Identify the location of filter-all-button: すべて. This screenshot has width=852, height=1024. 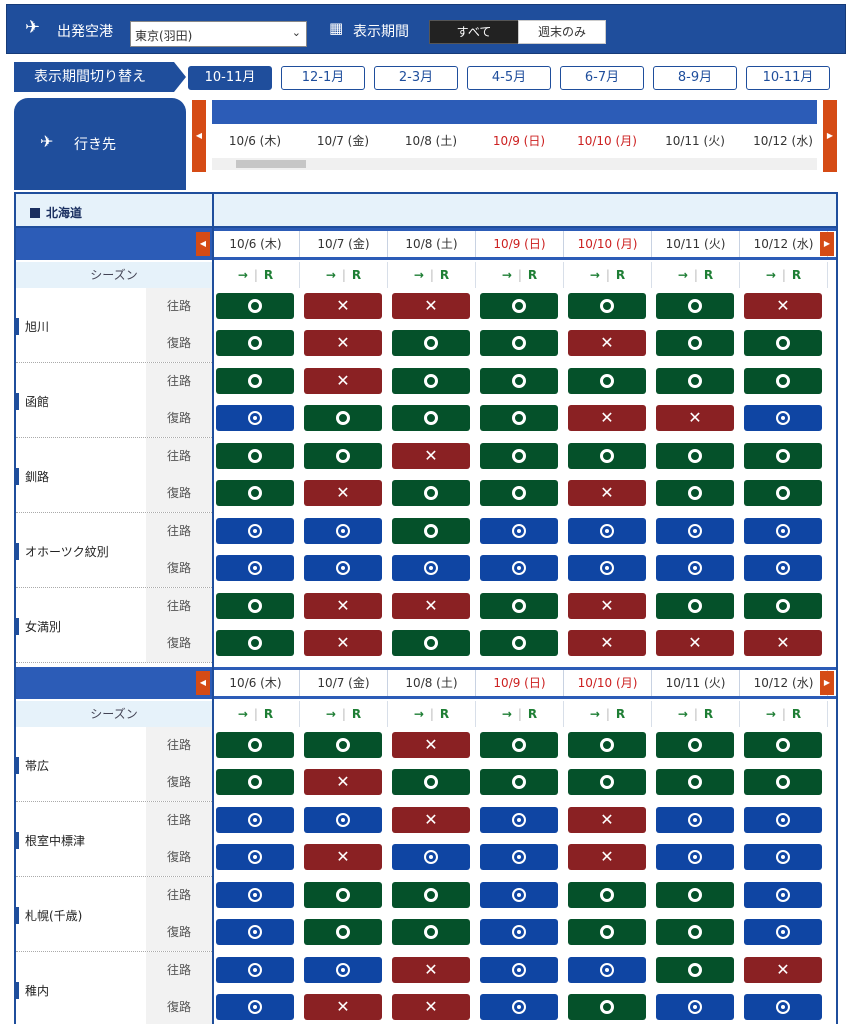
(474, 32).